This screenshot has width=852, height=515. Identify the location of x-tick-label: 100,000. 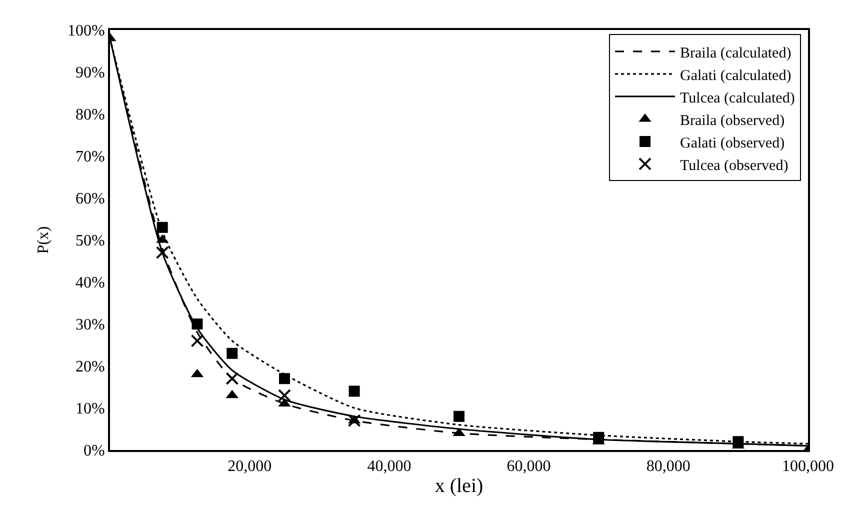
(808, 467).